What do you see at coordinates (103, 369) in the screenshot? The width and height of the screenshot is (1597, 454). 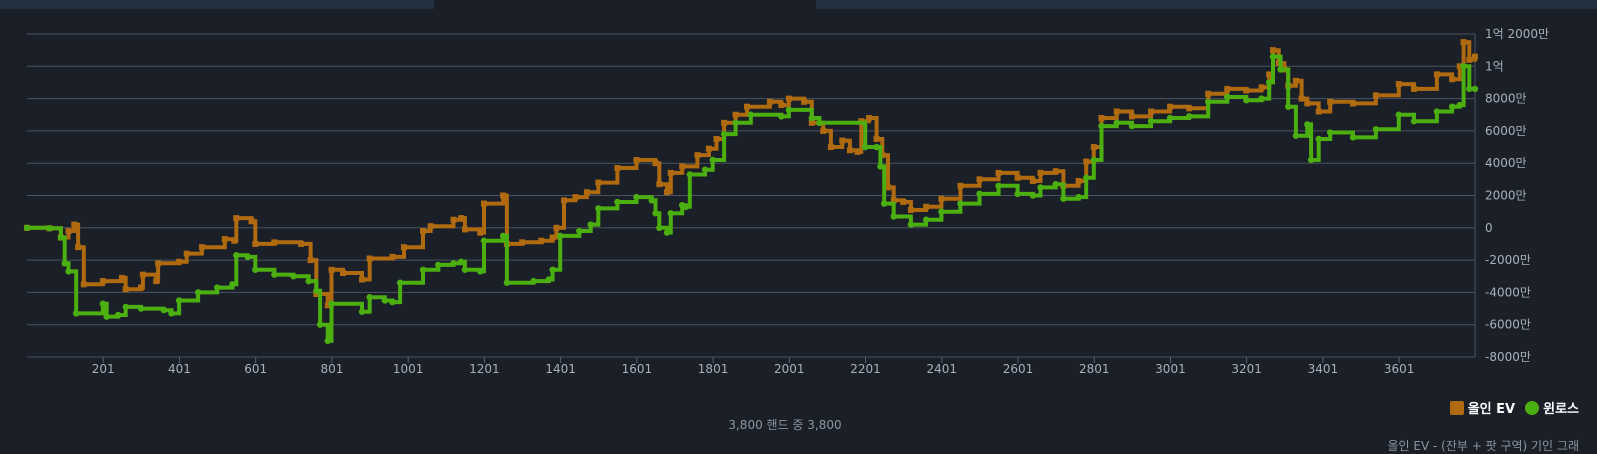 I see `x-tick-label: 201` at bounding box center [103, 369].